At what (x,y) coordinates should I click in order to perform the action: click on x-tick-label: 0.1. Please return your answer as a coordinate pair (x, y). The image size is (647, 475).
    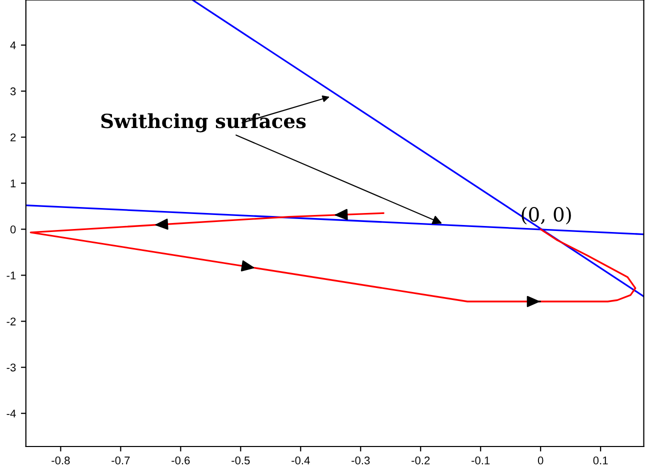
    Looking at the image, I should click on (600, 460).